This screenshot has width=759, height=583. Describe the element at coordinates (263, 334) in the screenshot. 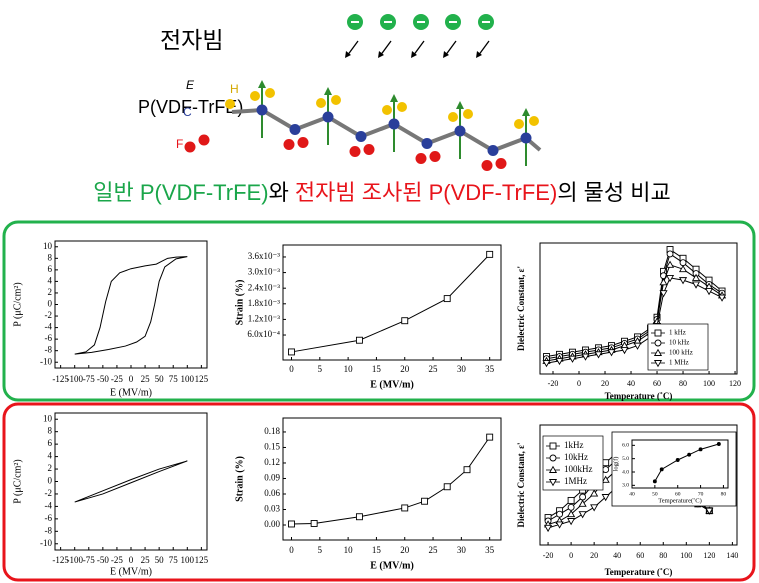

I see `y-tick-label: 6.0x10⁻⁴` at that location.